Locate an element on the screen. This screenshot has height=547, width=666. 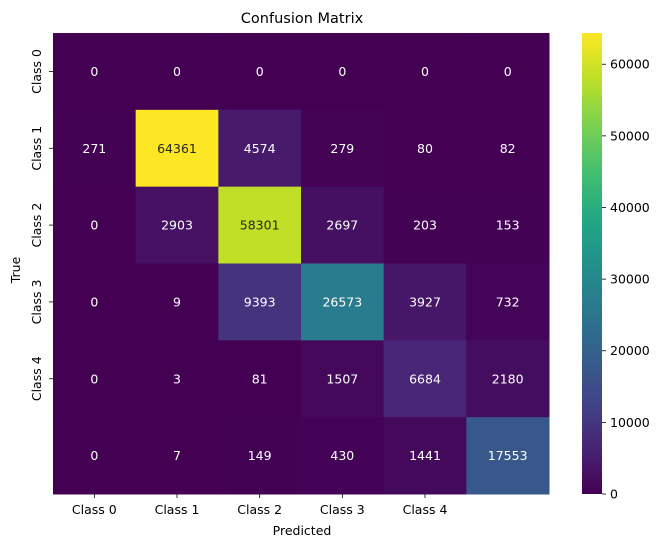
cell-value-label: 7 is located at coordinates (177, 455).